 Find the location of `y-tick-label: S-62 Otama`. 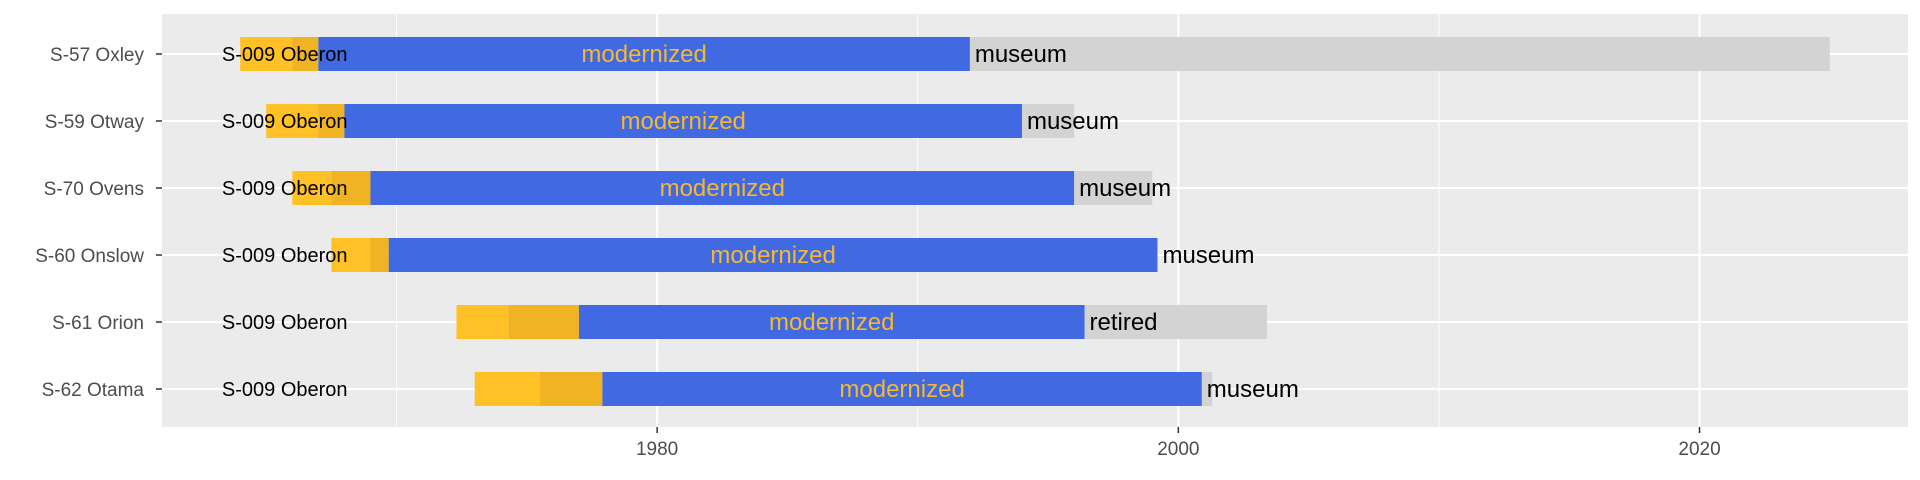

y-tick-label: S-62 Otama is located at coordinates (93, 390).